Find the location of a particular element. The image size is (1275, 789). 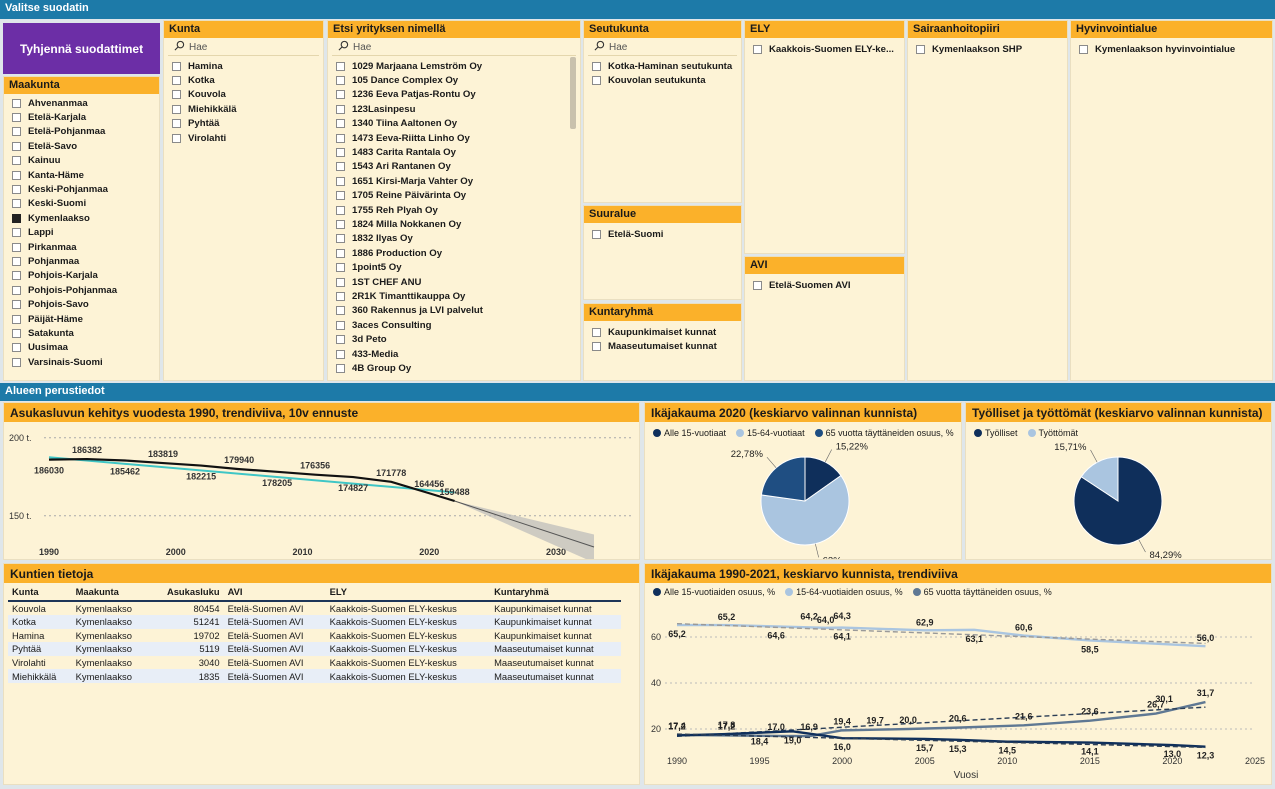

slicer-item: Kouvola is located at coordinates (247, 95).